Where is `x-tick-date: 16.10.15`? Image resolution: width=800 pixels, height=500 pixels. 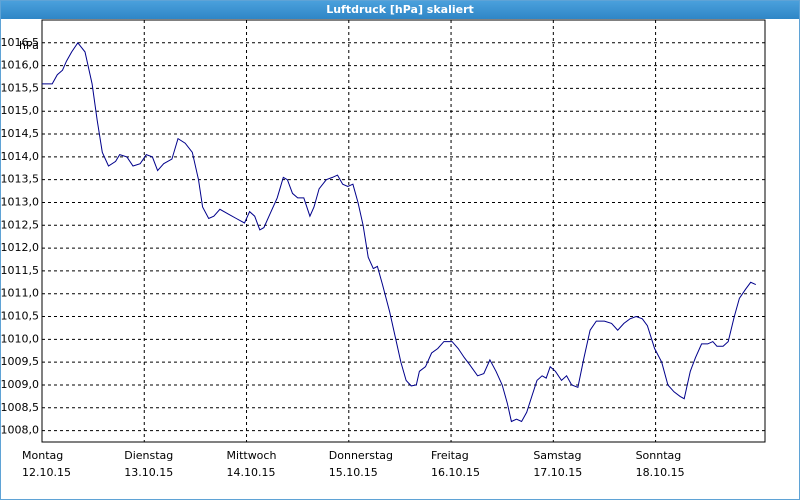
x-tick-date: 16.10.15 is located at coordinates (455, 472).